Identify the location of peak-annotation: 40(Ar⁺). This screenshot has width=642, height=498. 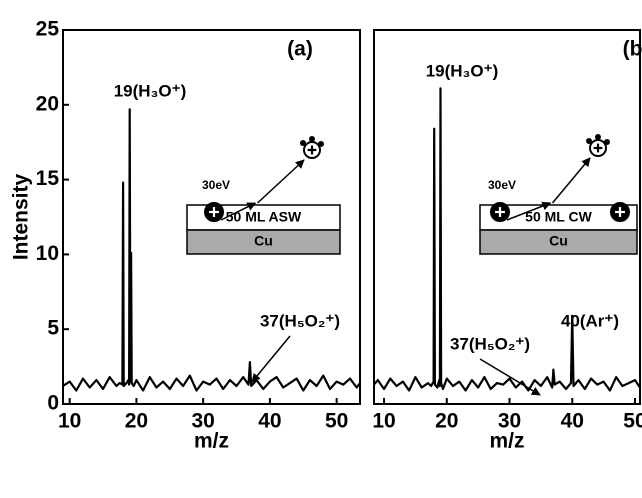
(590, 320).